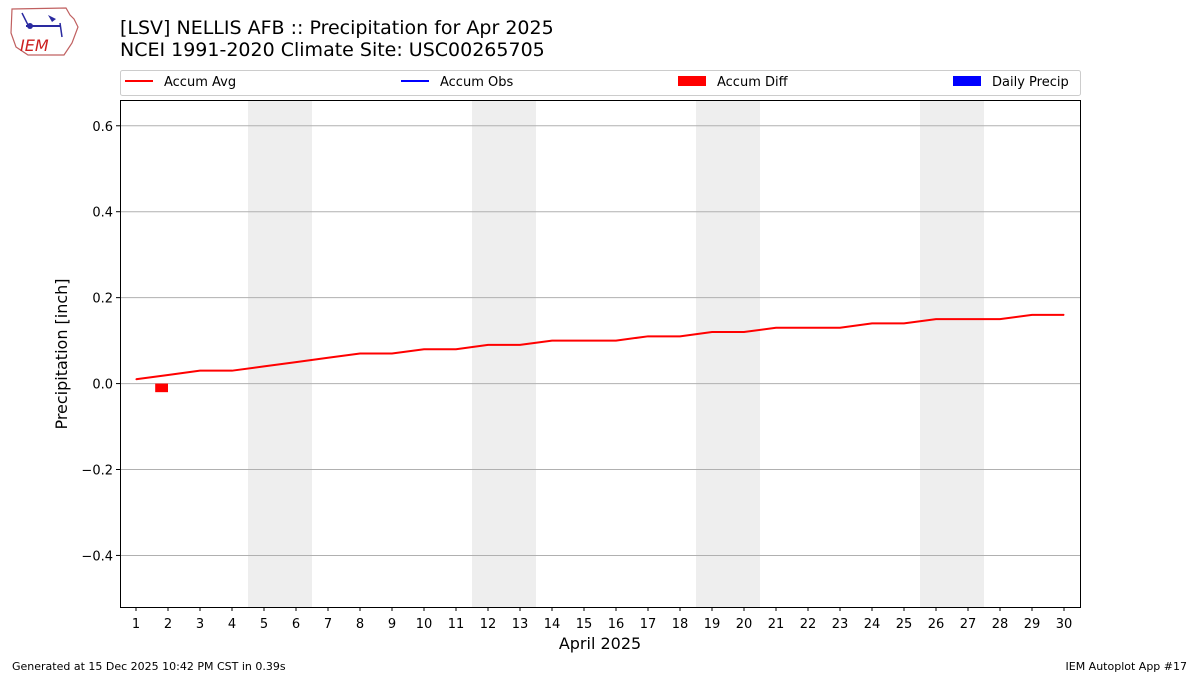  Describe the element at coordinates (520, 624) in the screenshot. I see `x-tick-label: 13` at that location.